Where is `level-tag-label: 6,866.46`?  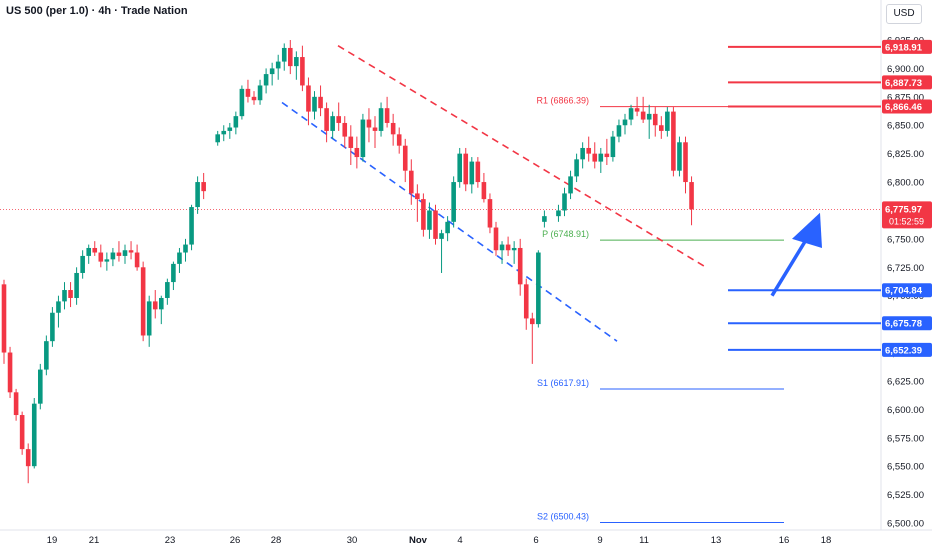
level-tag-label: 6,866.46 is located at coordinates (903, 107).